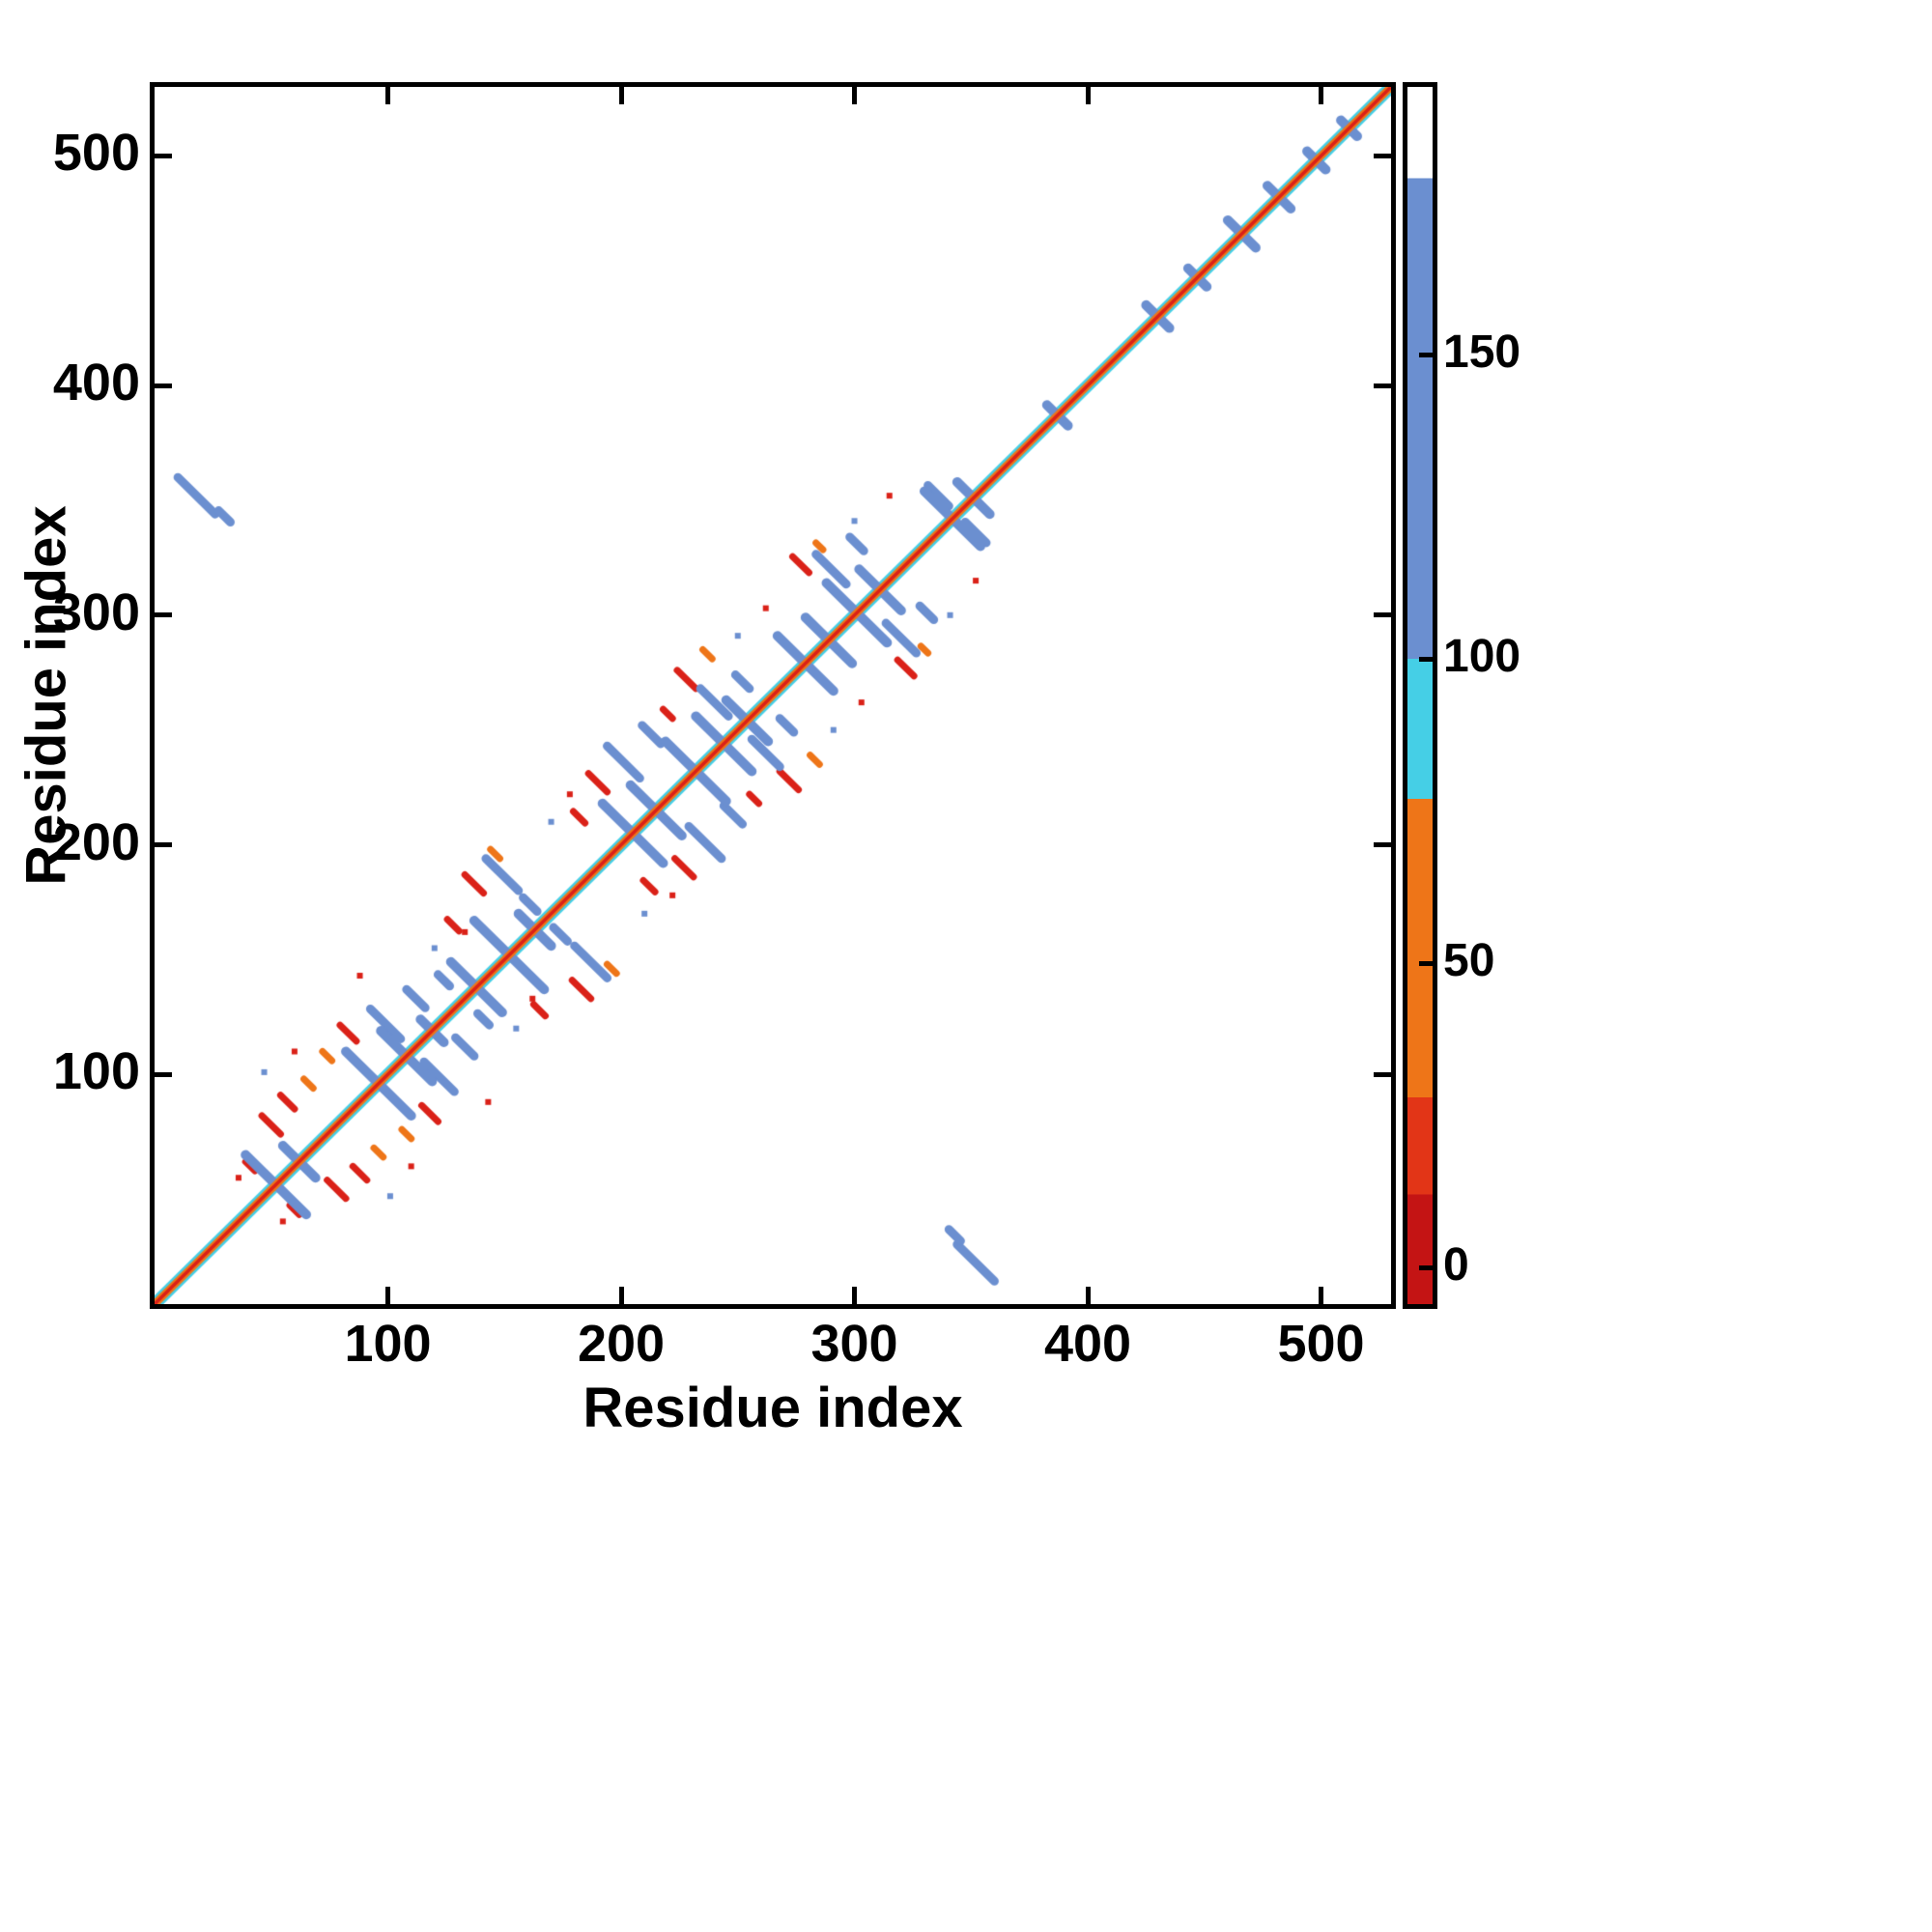  I want to click on x-axis-label: Residue index, so click(772, 1408).